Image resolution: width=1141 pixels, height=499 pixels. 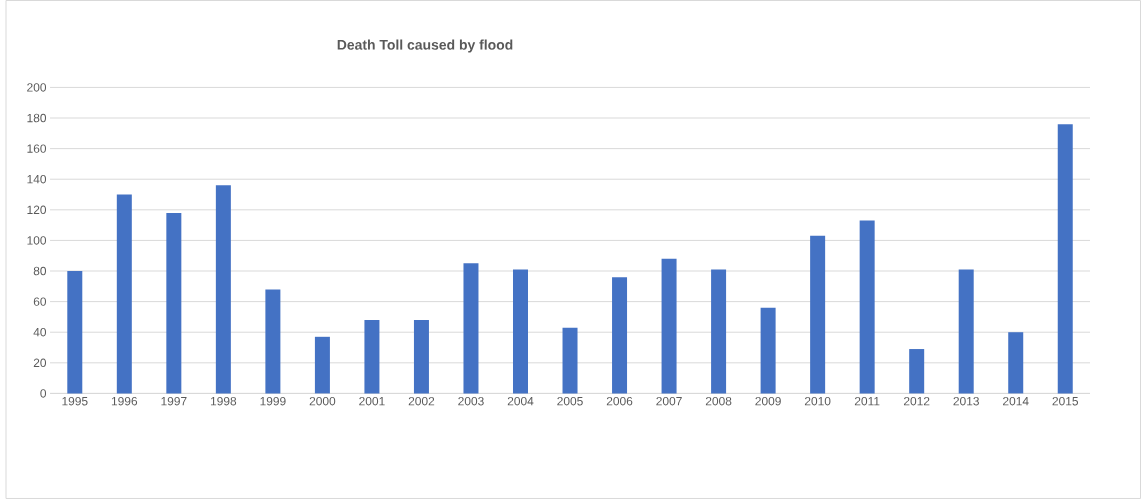 I want to click on y-tick-label: 180, so click(x=37, y=118).